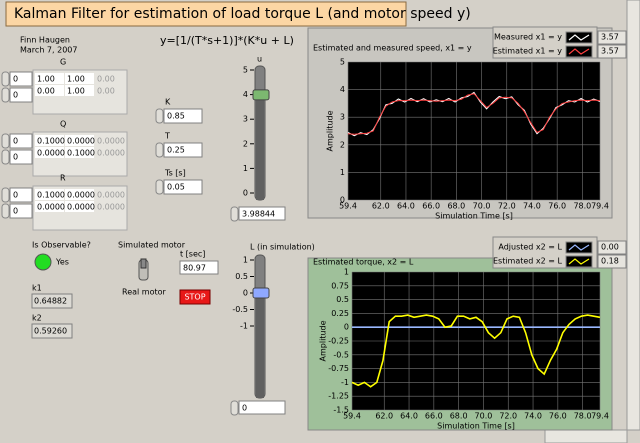 The image size is (640, 443). I want to click on param-label: K, so click(168, 102).